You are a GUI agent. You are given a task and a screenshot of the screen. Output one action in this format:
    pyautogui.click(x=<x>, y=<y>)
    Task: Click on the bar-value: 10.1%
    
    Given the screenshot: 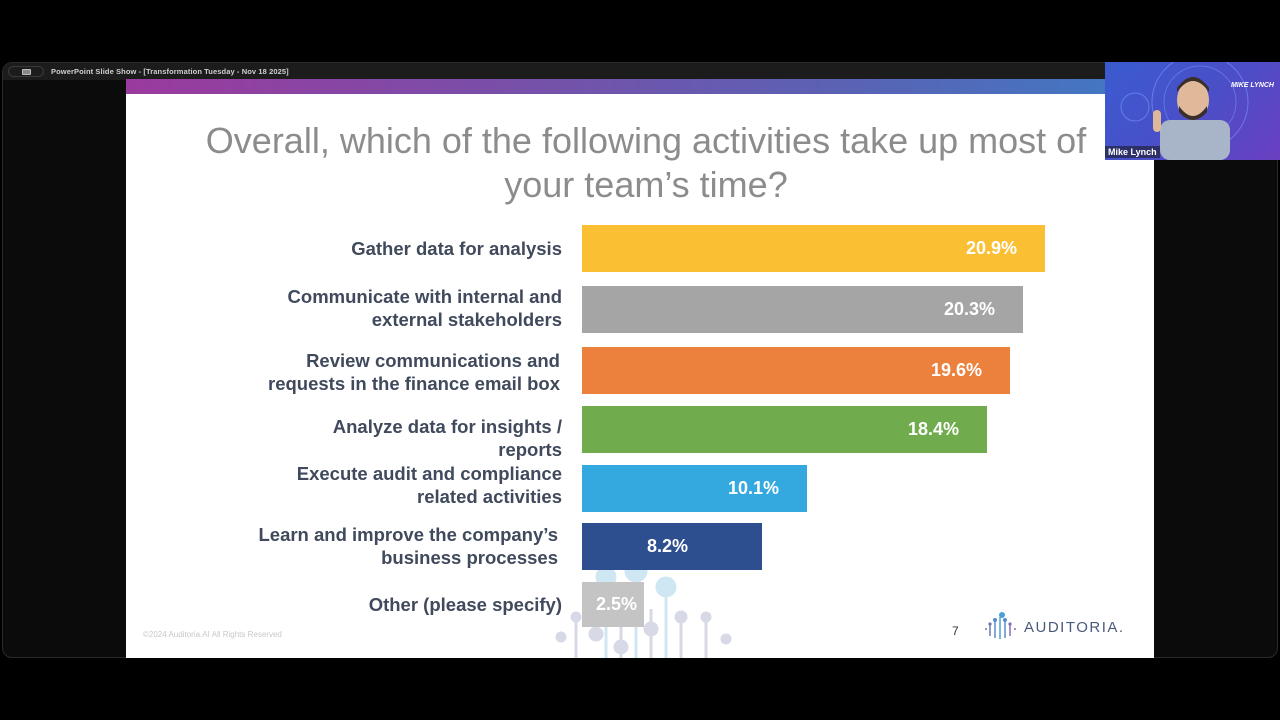 What is the action you would take?
    pyautogui.click(x=753, y=488)
    